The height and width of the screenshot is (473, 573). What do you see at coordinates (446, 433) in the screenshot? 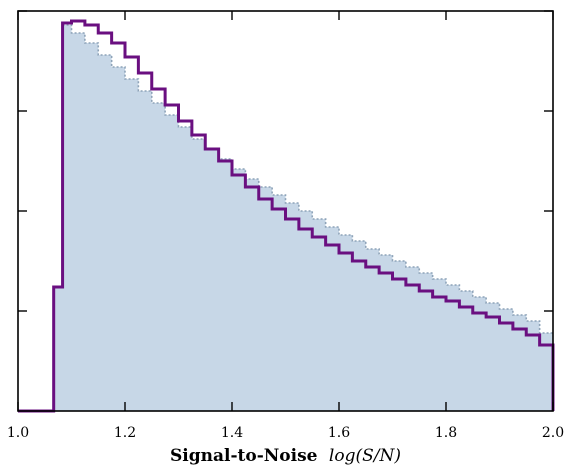
I see `x-tick-label: 1.8` at bounding box center [446, 433].